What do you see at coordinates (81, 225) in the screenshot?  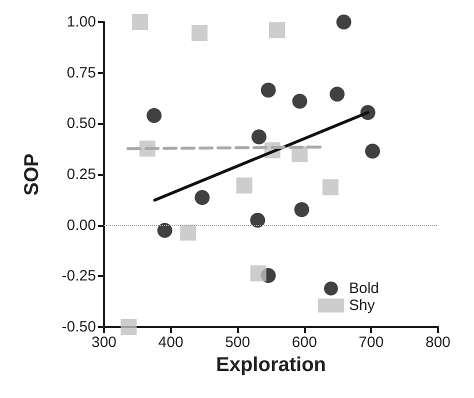 I see `y-tick-label: 0.00` at bounding box center [81, 225].